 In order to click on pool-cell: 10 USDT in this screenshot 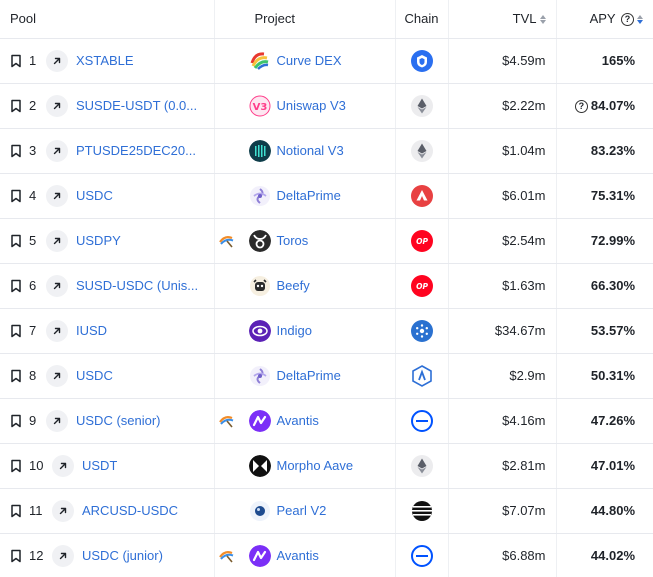, I will do `click(107, 466)`.